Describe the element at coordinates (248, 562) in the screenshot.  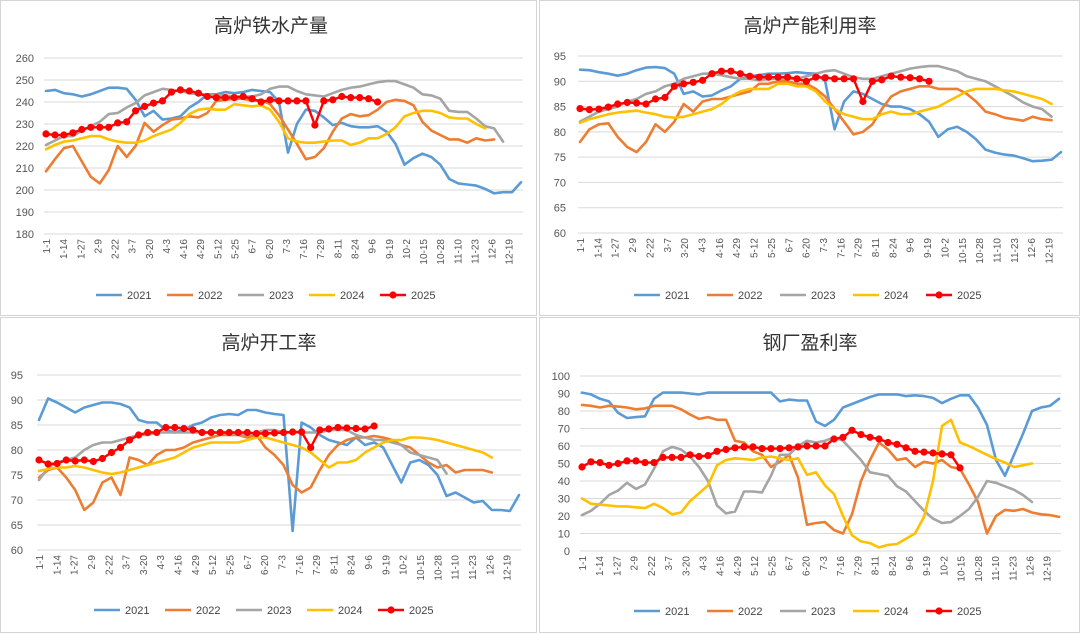
I see `x-tick-label: 6-7` at that location.